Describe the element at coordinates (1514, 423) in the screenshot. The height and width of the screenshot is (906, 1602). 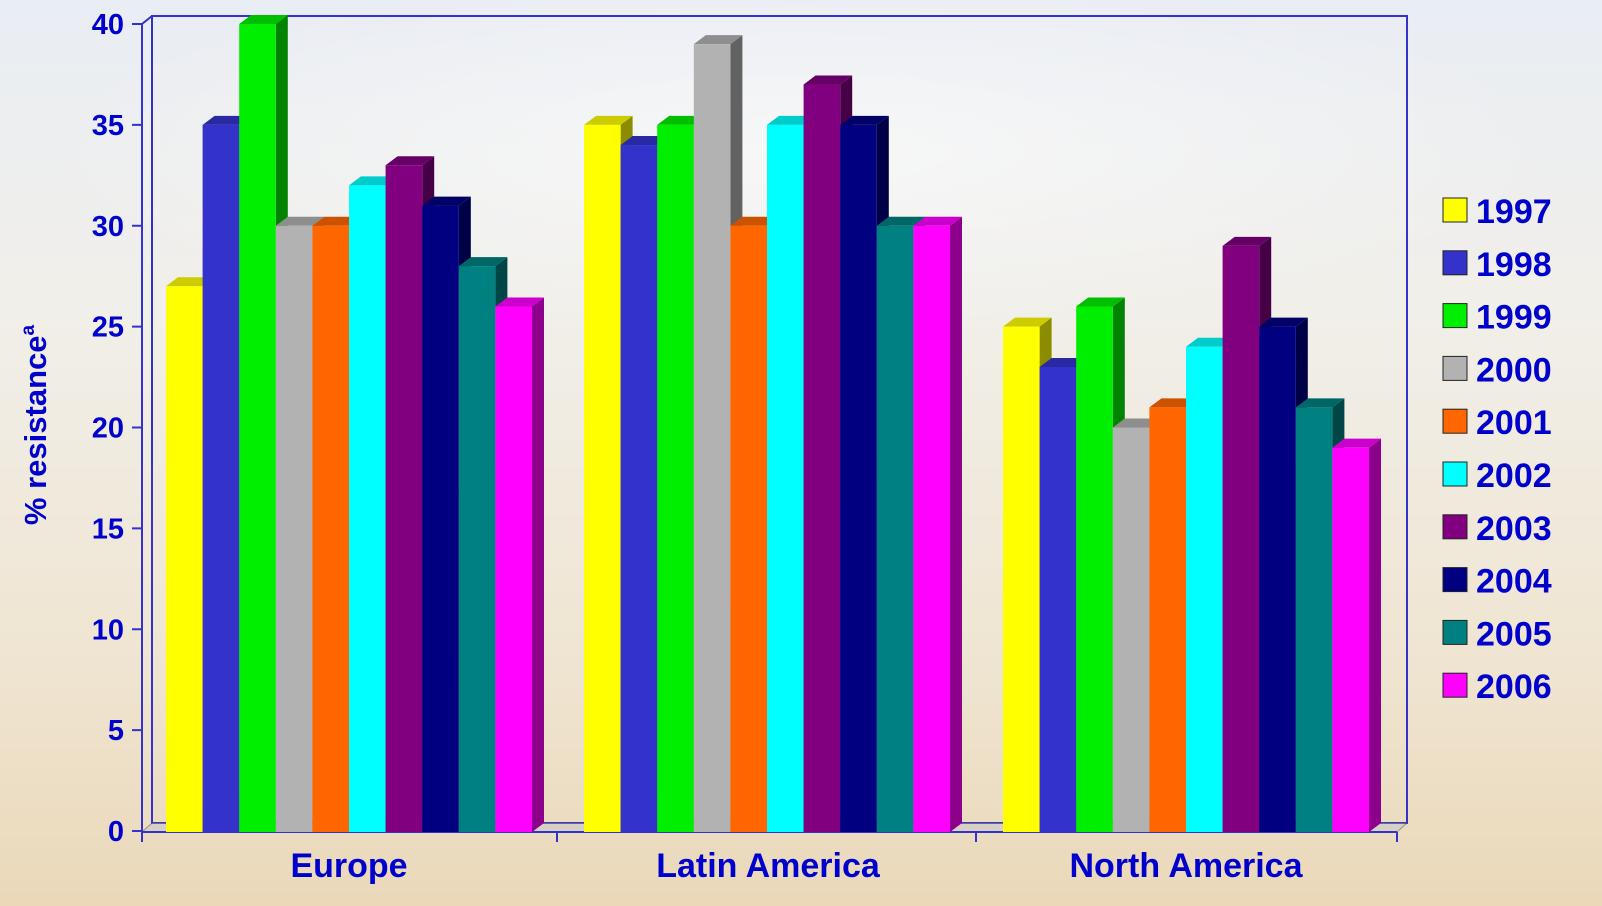
I see `legend-label: 2001` at that location.